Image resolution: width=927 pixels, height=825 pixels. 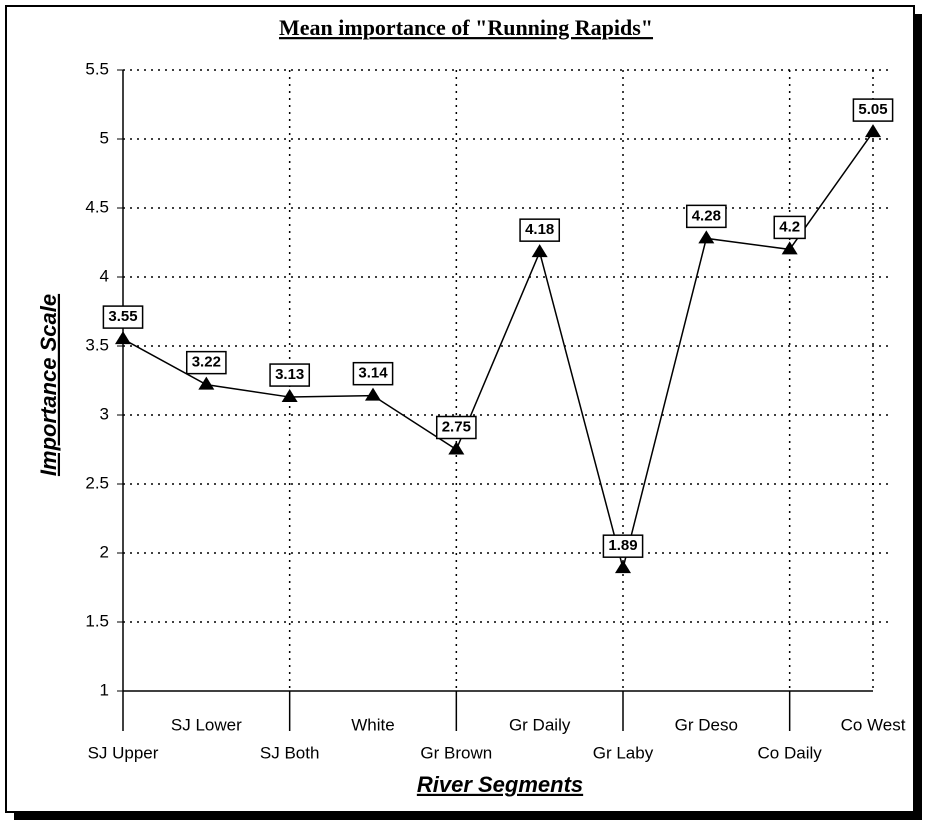 I want to click on x-tick-label: Gr Laby, so click(x=623, y=752).